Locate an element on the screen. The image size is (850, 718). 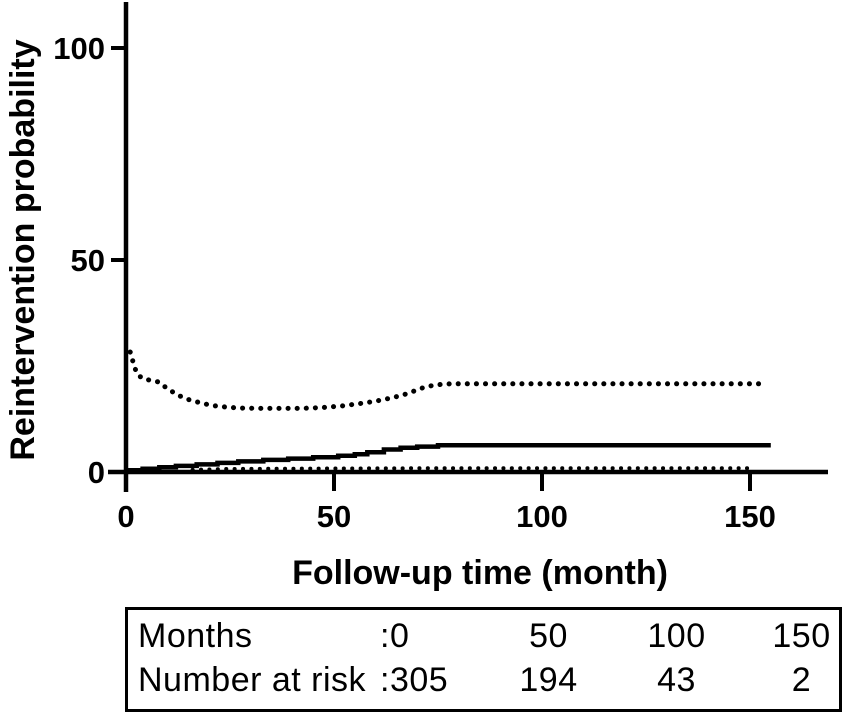
cell-value: 100 is located at coordinates (676, 636).